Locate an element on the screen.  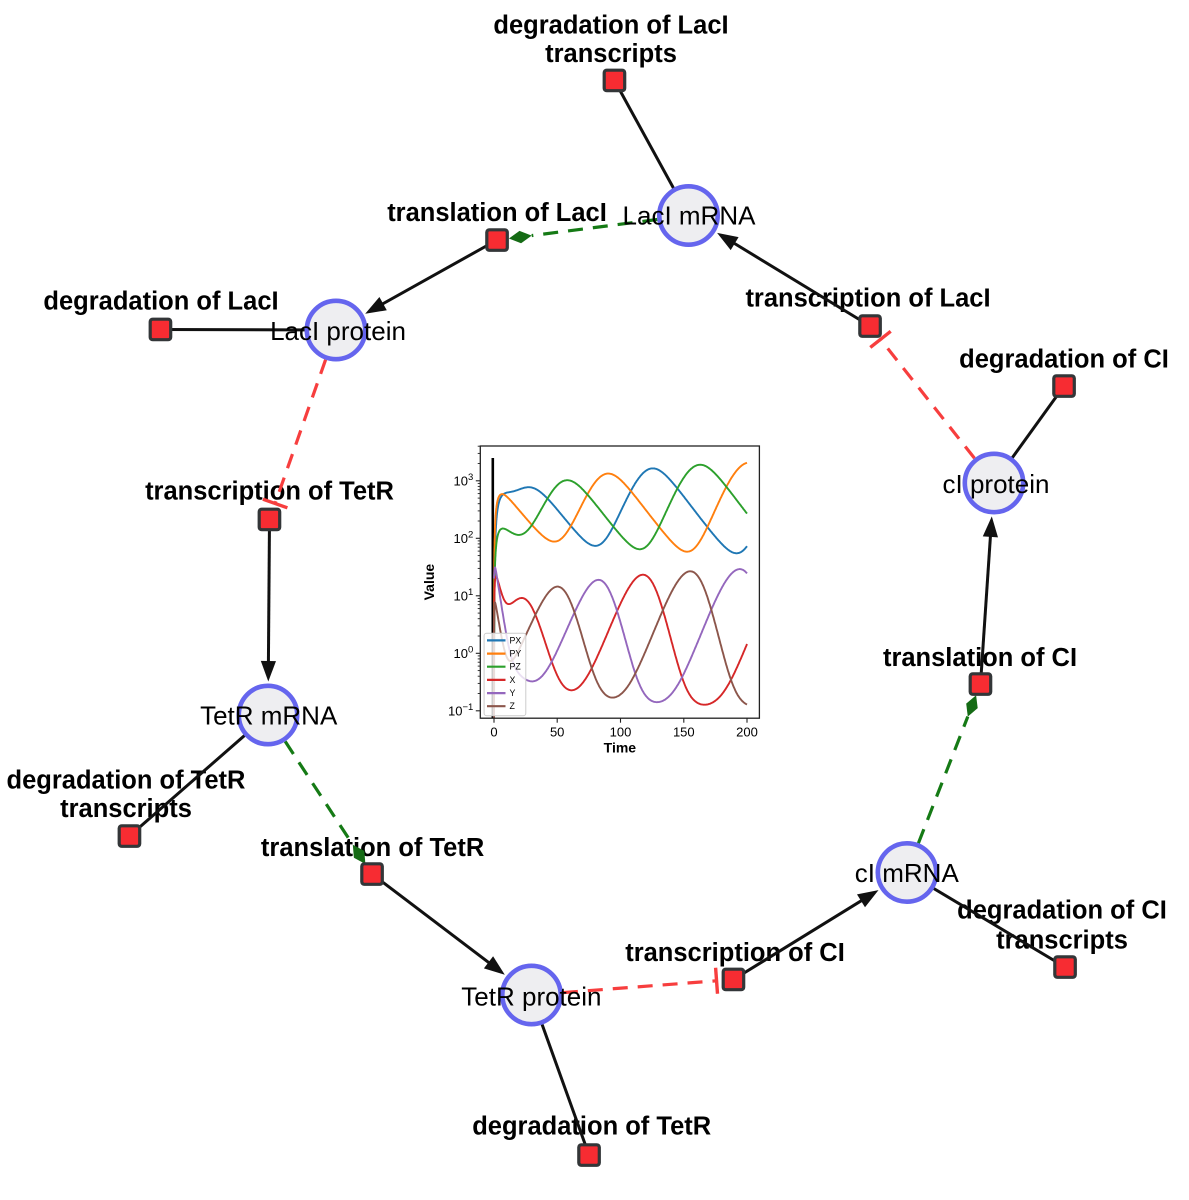
svg-text: TetR mRNA is located at coordinates (269, 716).